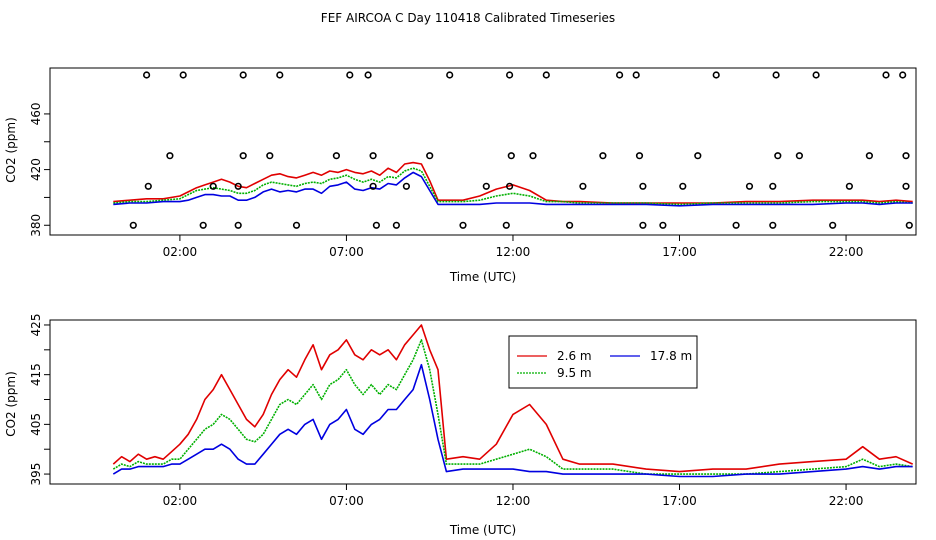 Image resolution: width=936 pixels, height=540 pixels. I want to click on legend-label-9-5m: 9.5 m, so click(574, 373).